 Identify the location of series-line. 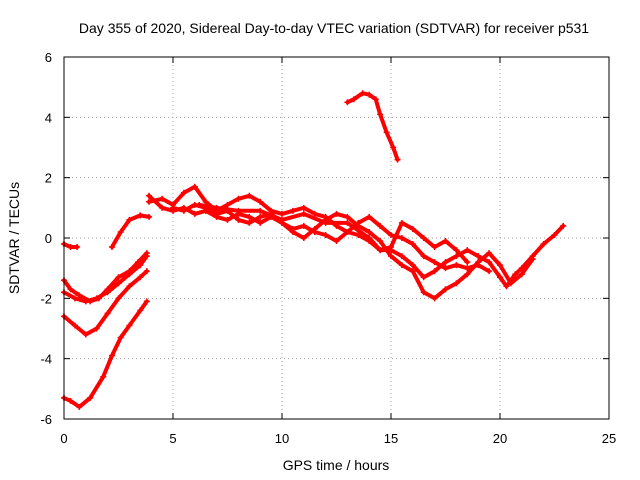
(319, 233).